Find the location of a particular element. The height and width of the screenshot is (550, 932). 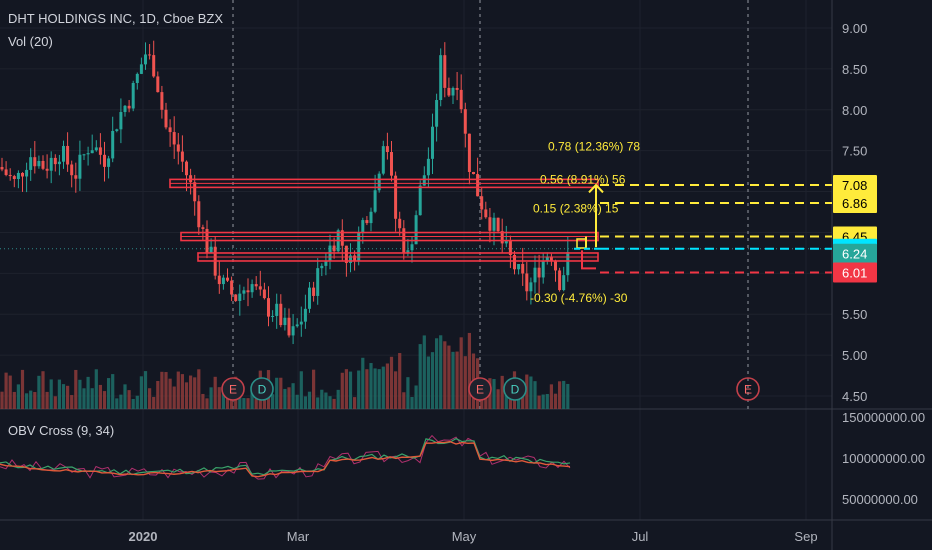

price-badge-label: 6.24 is located at coordinates (854, 254).